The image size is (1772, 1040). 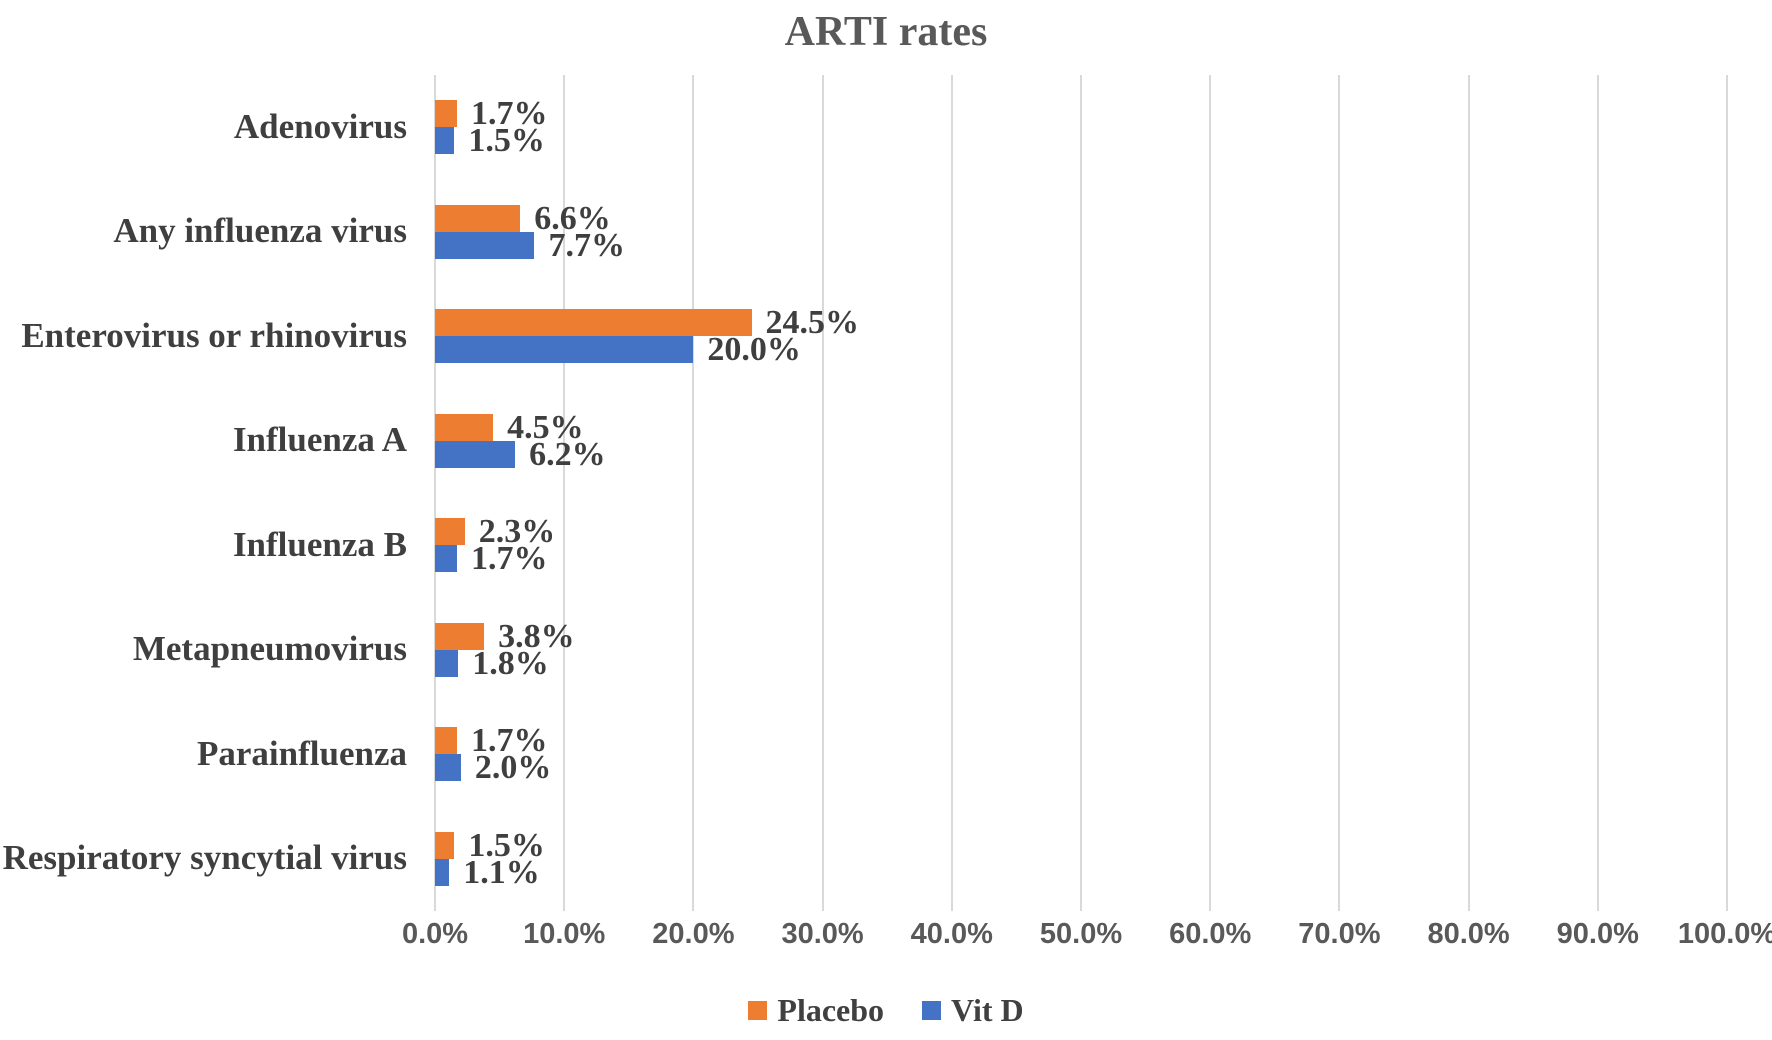 What do you see at coordinates (545, 427) in the screenshot?
I see `data-label-placebo-influenza-a: 4.5%` at bounding box center [545, 427].